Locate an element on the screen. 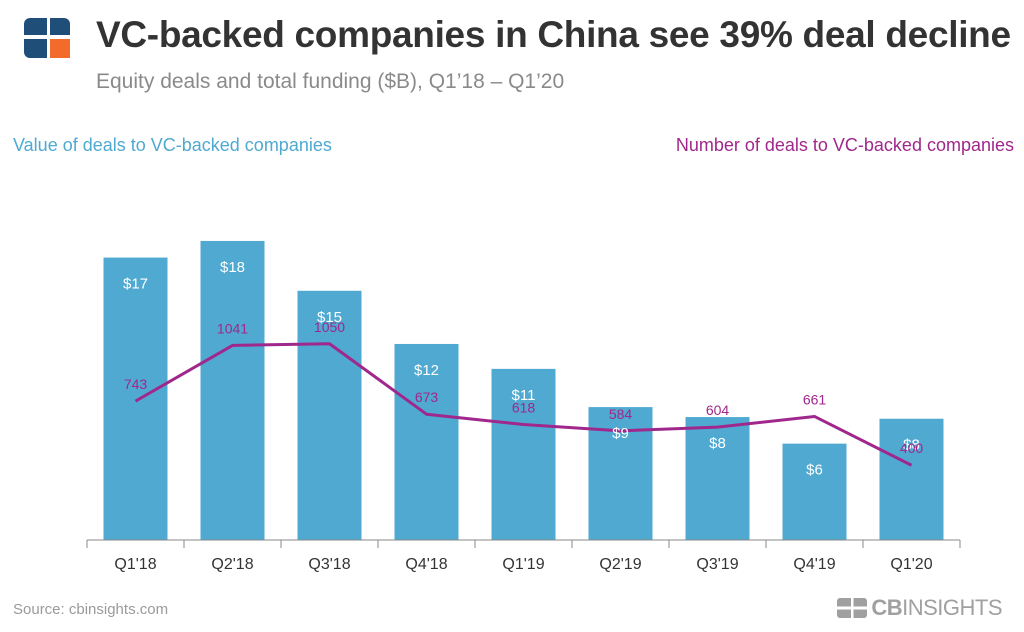 This screenshot has height=632, width=1024. line-value-label: 1041 is located at coordinates (232, 328).